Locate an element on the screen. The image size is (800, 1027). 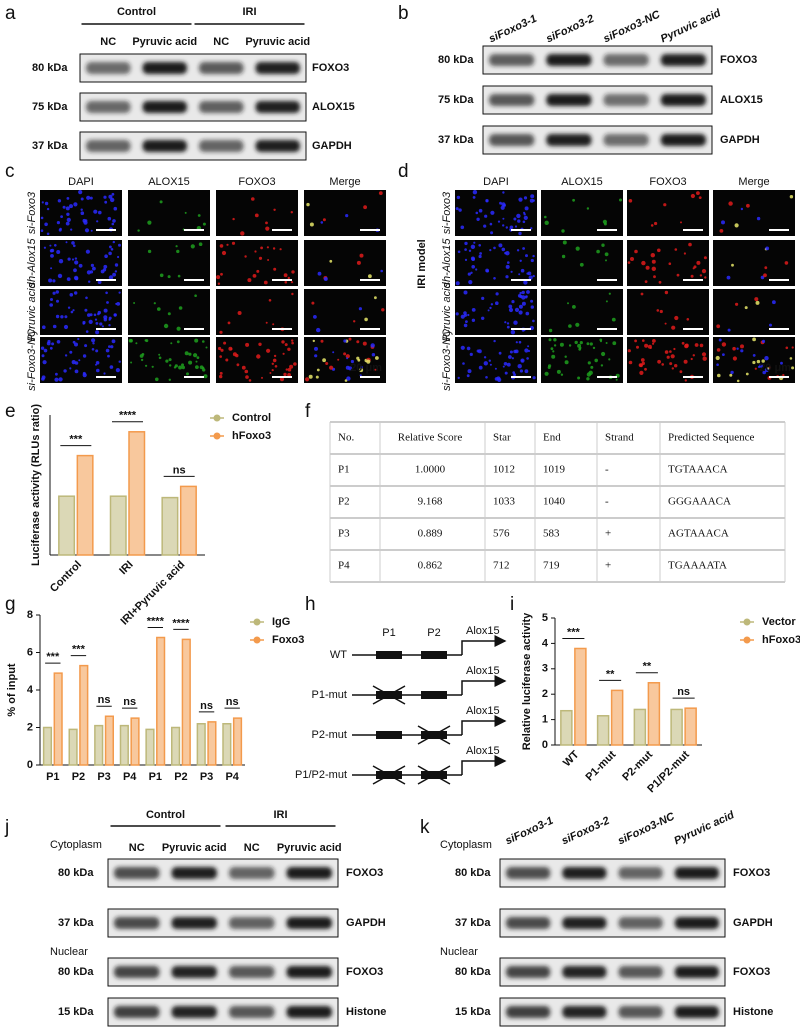
x-tick-label: P2 is located at coordinates (78, 777).